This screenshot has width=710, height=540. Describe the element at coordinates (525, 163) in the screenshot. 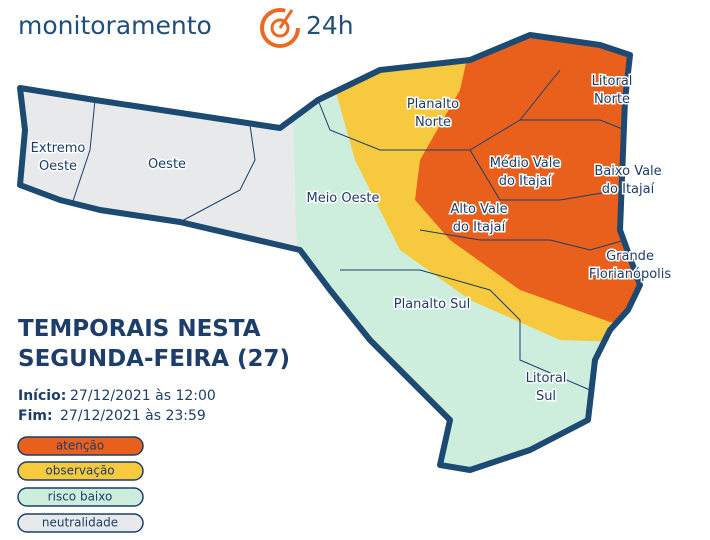

I see `region-label: Médio Vale` at that location.